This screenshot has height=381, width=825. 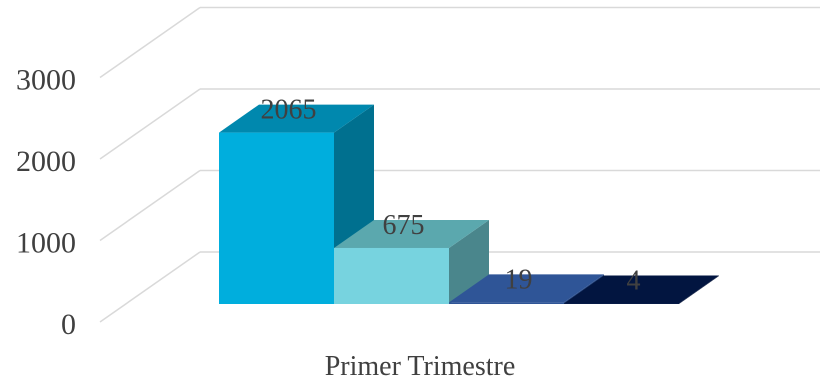 I want to click on y-tick-label: 1000, so click(x=46, y=243).